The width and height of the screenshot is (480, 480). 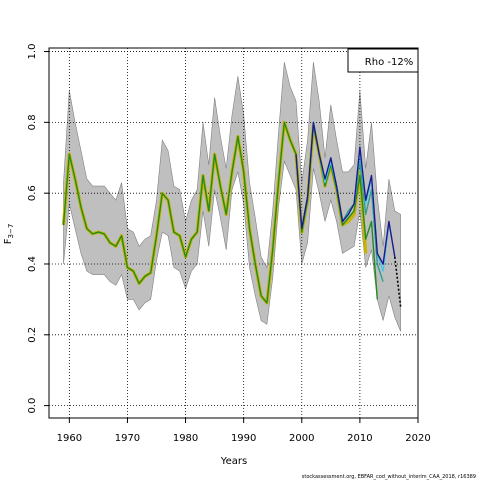 I want to click on y-tick-label: 0.8, so click(x=32, y=122).